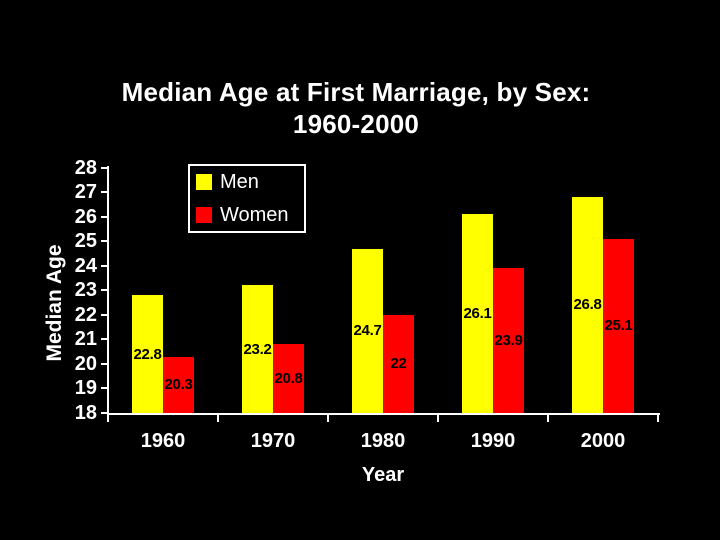 This screenshot has width=720, height=540. I want to click on bar-men-2000: 26.8, so click(587, 304).